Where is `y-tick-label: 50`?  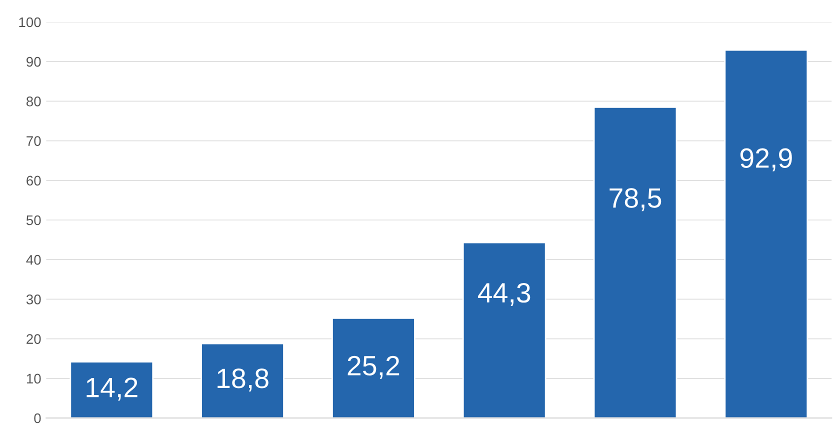
y-tick-label: 50 is located at coordinates (33, 220).